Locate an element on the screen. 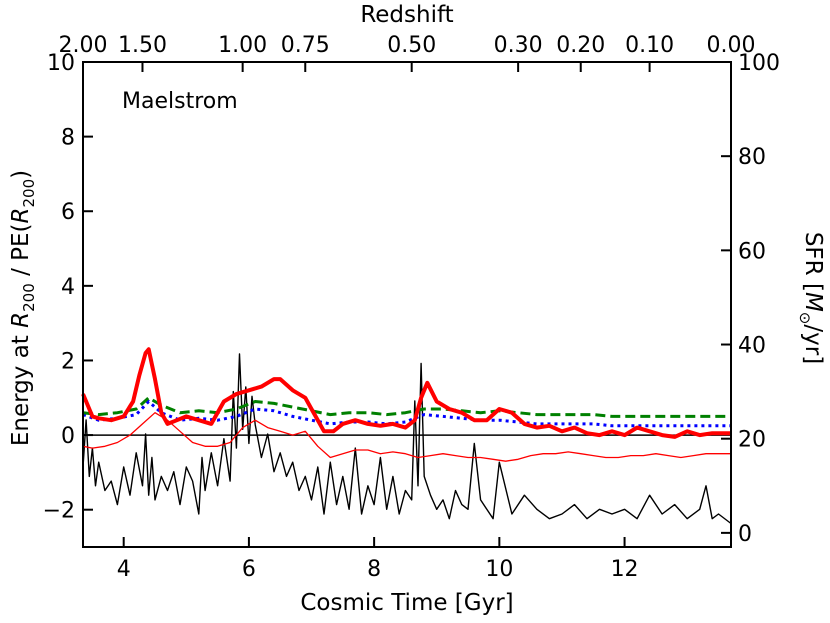 The image size is (830, 623). x-tick-label: 12 is located at coordinates (625, 569).